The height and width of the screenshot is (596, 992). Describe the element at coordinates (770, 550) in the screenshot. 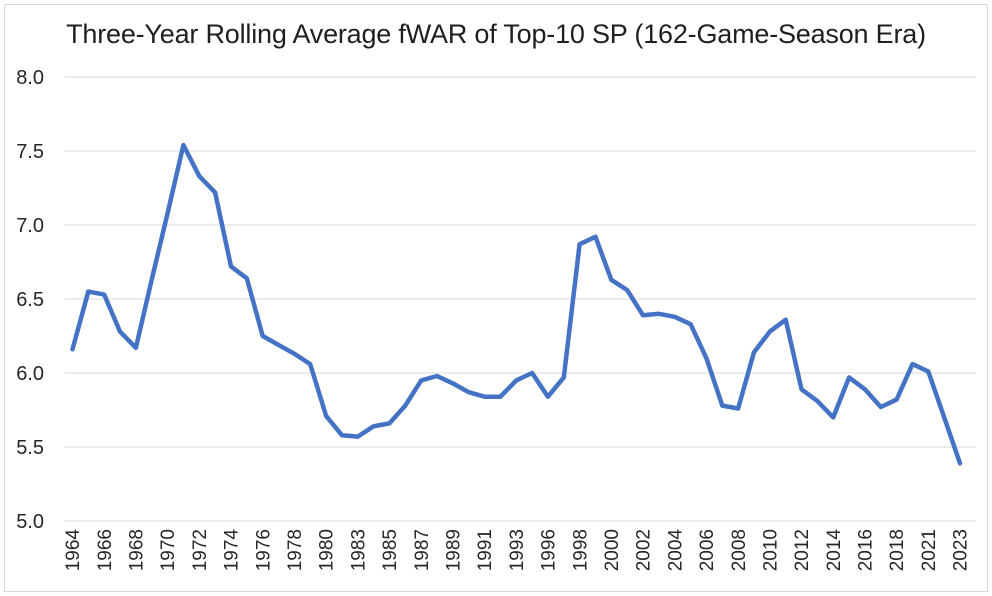

I see `x-axis-tick-label: 2010` at that location.